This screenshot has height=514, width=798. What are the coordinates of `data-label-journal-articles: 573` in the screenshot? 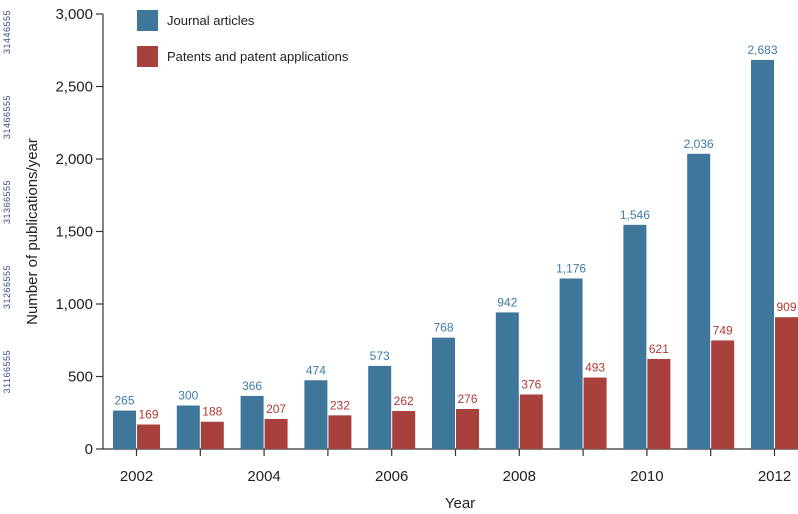 It's located at (380, 356).